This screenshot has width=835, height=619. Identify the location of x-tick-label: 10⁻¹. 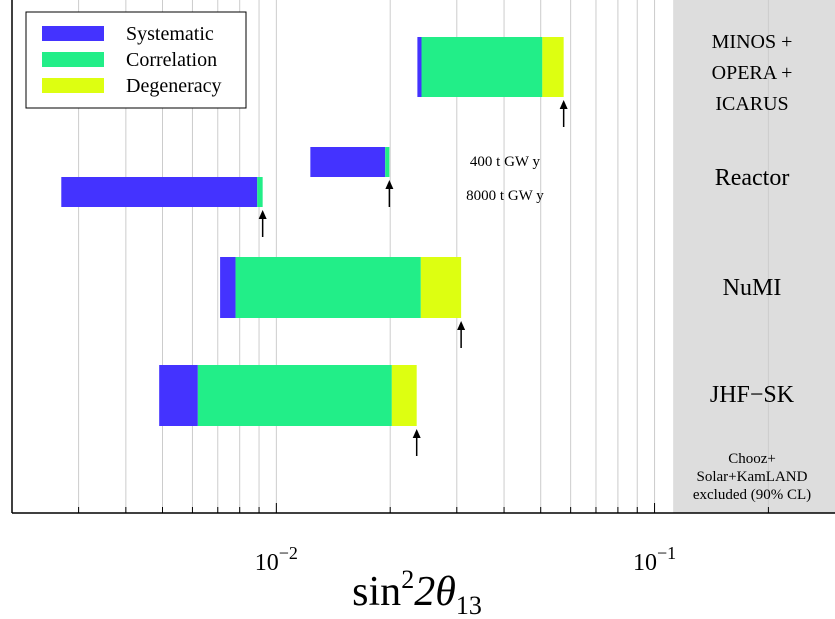
(654, 559).